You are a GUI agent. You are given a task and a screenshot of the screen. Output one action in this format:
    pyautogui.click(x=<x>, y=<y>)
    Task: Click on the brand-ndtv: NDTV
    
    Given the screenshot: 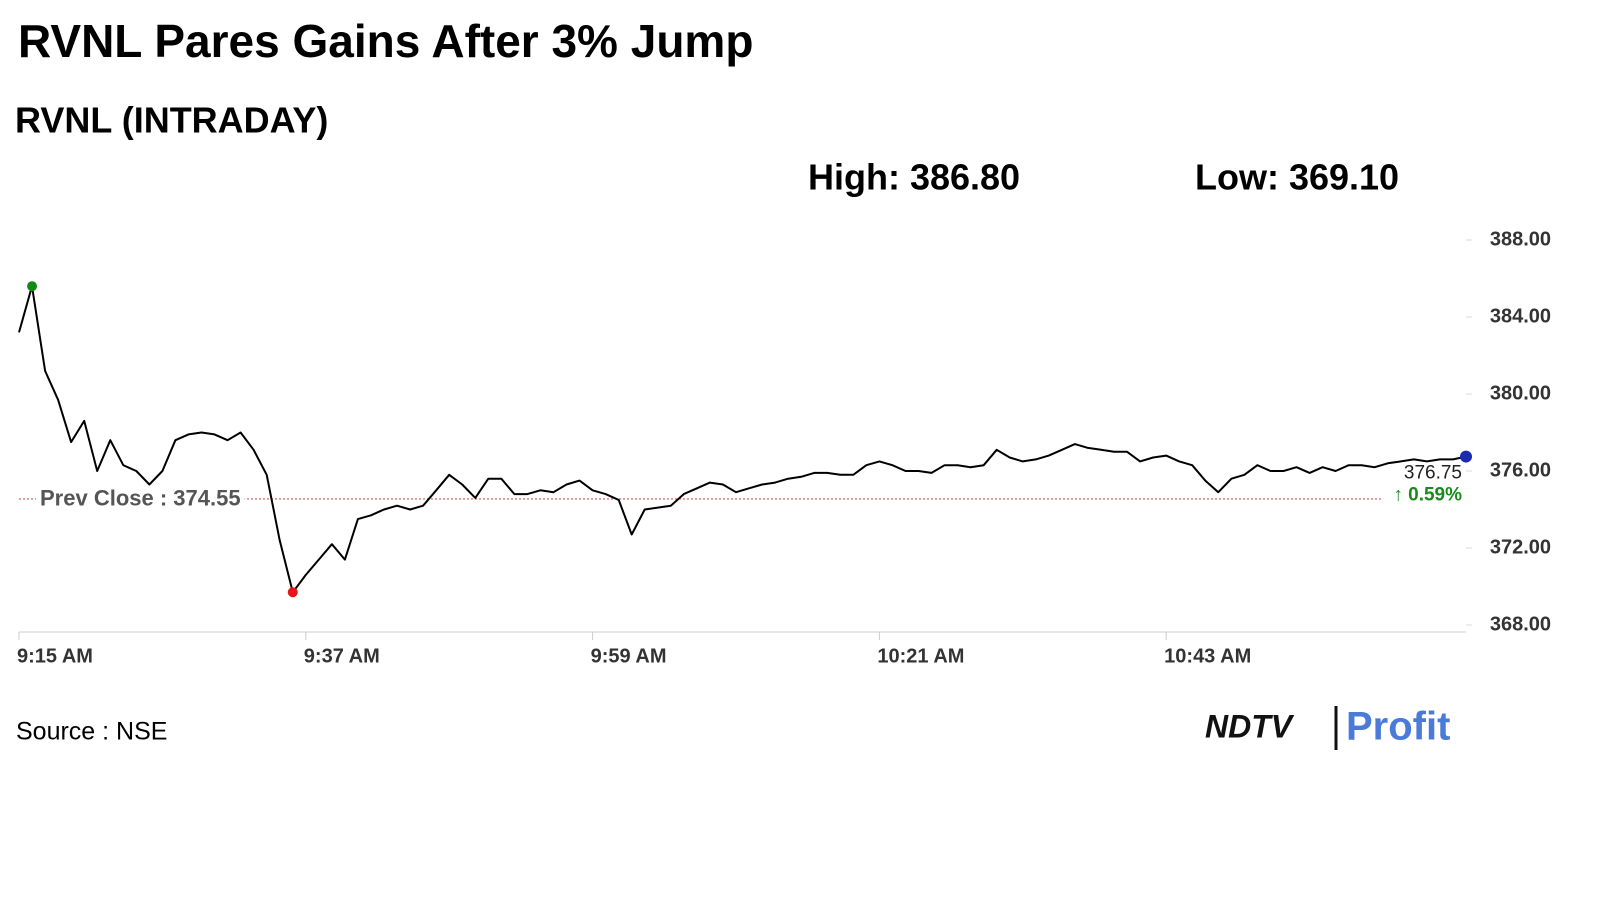 What is the action you would take?
    pyautogui.click(x=1250, y=726)
    